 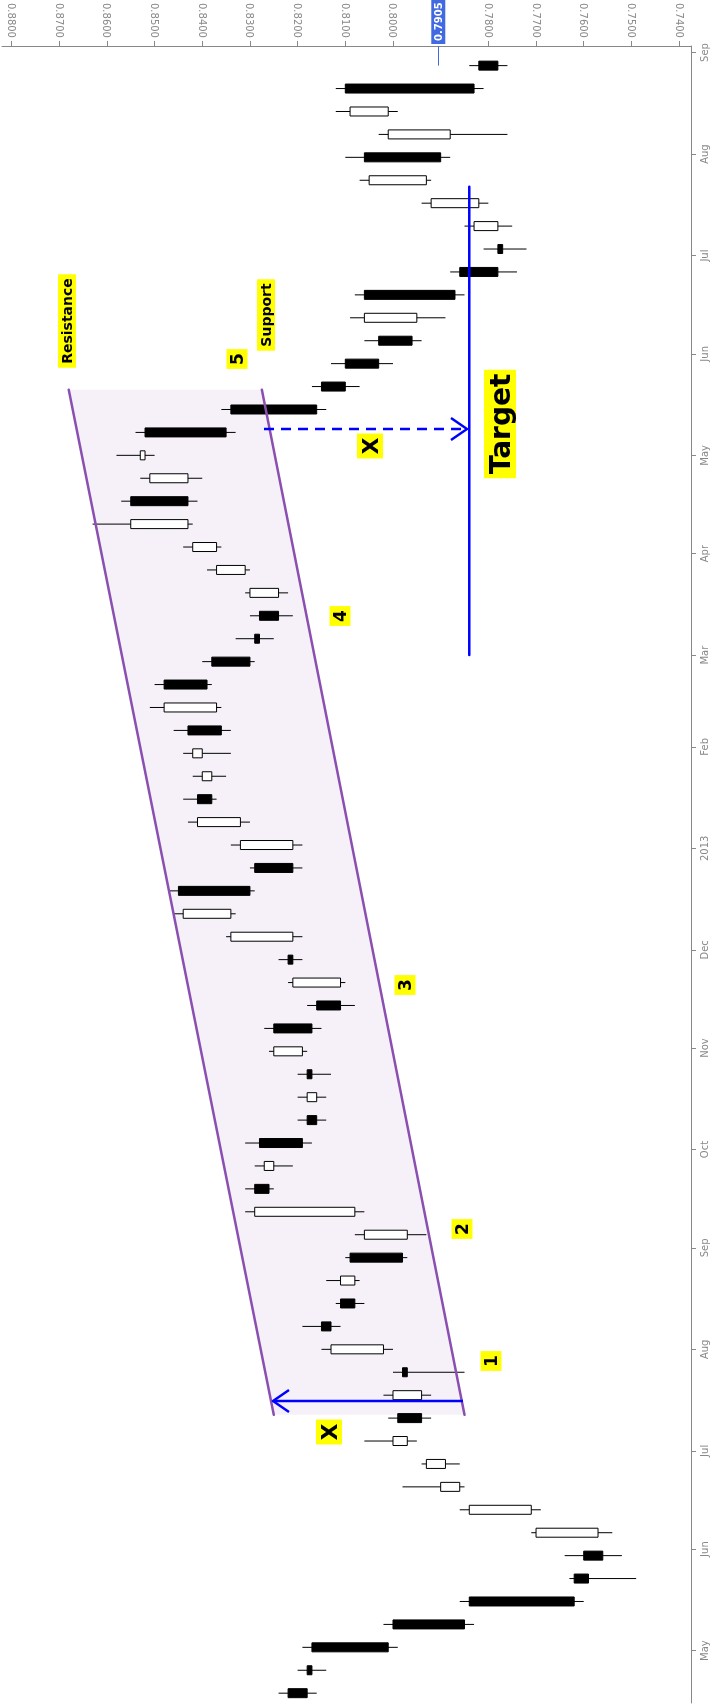 What do you see at coordinates (340, 615) in the screenshot?
I see `annotation: 4` at bounding box center [340, 615].